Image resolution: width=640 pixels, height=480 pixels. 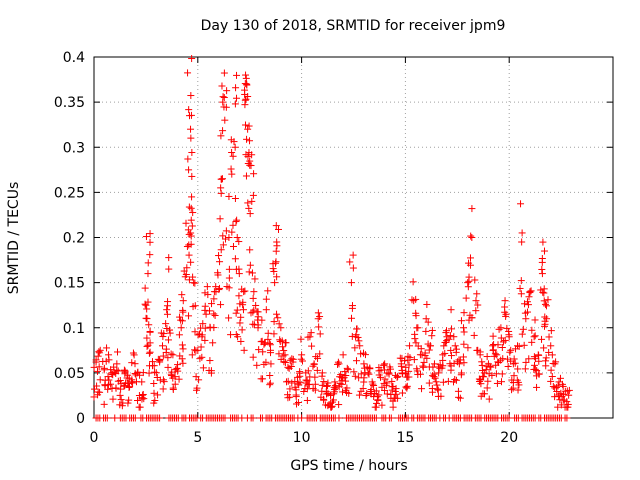 I want to click on y-tick-label: 0, so click(x=80, y=419).